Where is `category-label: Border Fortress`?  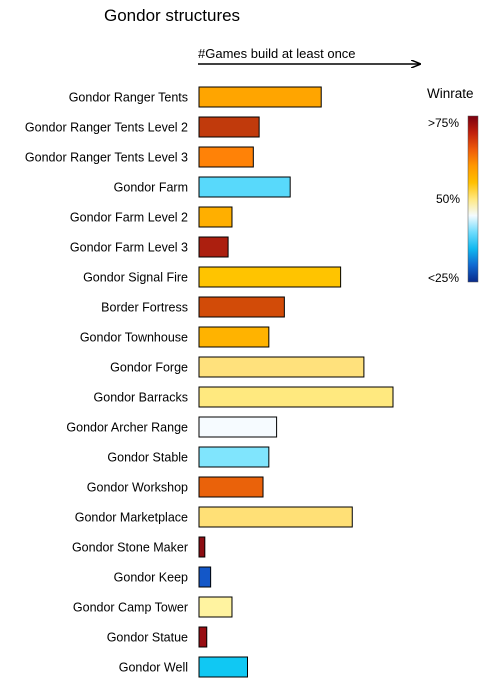 category-label: Border Fortress is located at coordinates (144, 308).